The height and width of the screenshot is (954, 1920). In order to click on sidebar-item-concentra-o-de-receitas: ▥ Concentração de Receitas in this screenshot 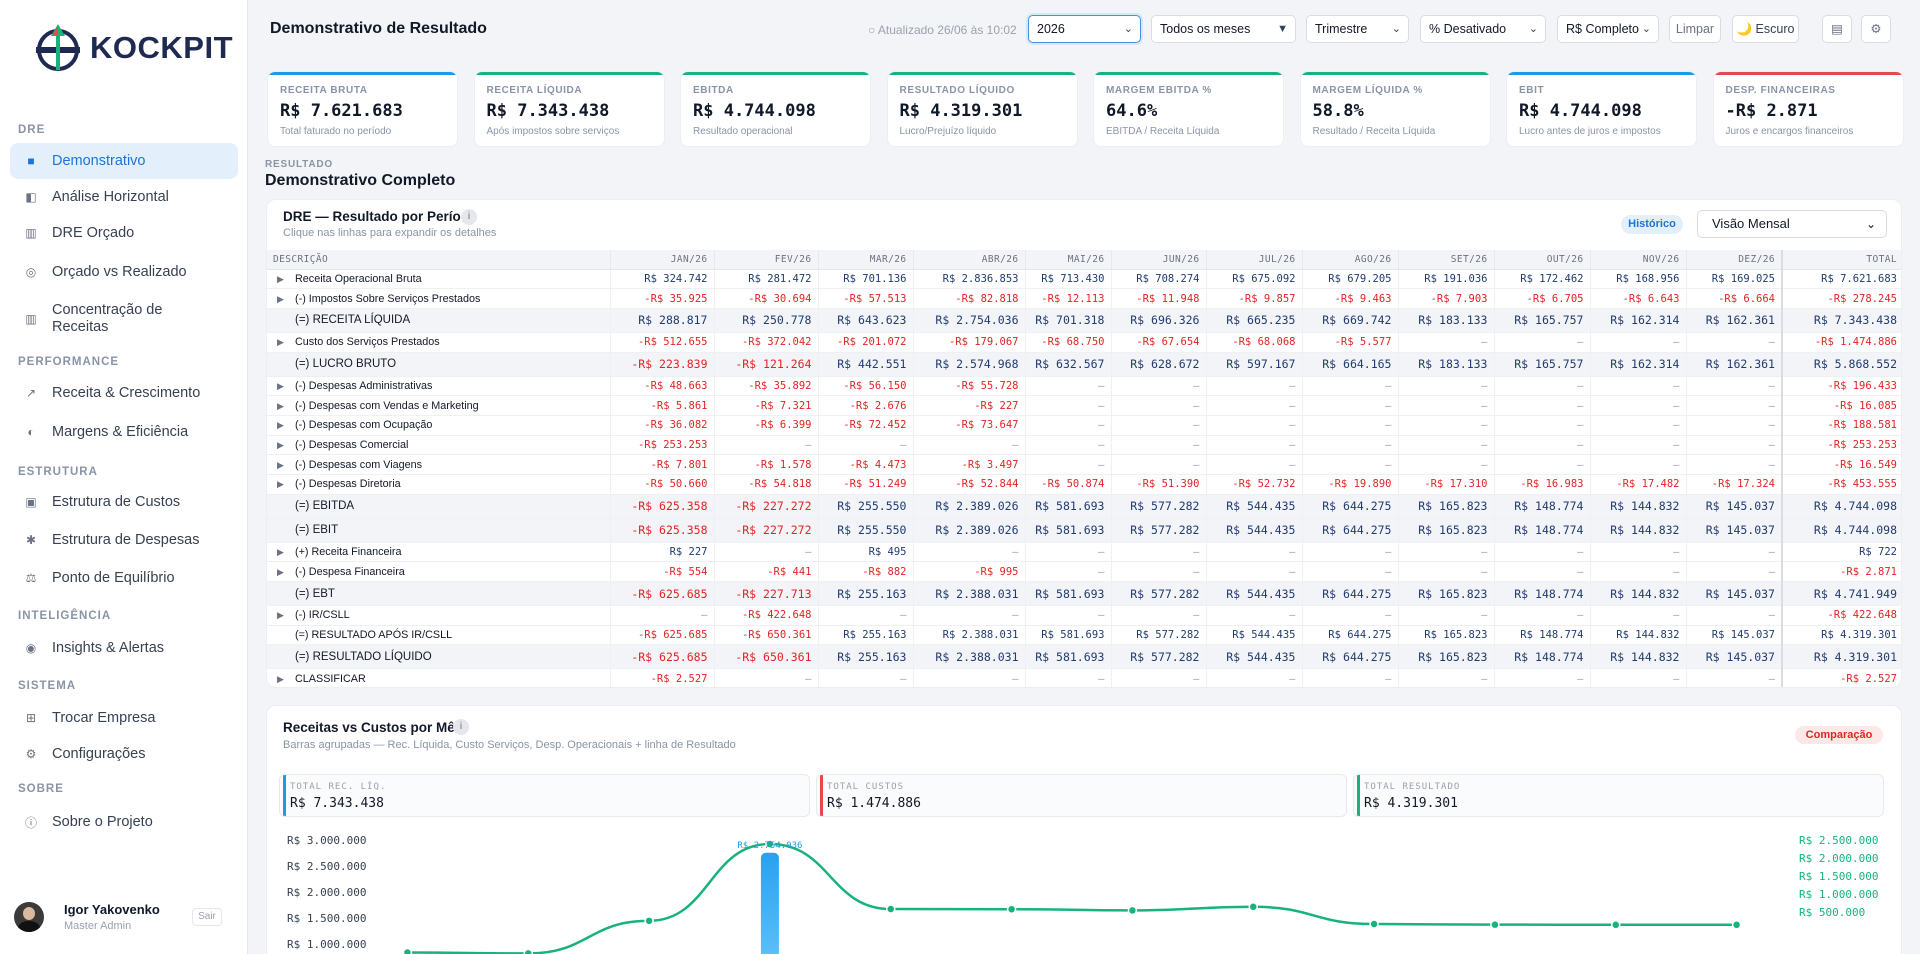, I will do `click(124, 319)`.